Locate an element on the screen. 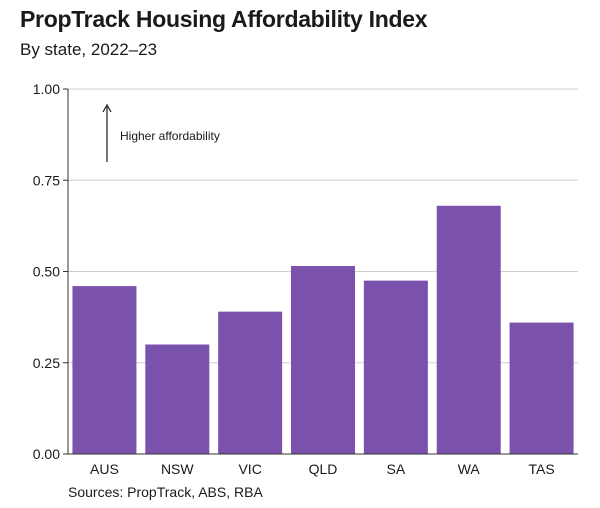 This screenshot has width=600, height=508. bar-wa is located at coordinates (468, 329).